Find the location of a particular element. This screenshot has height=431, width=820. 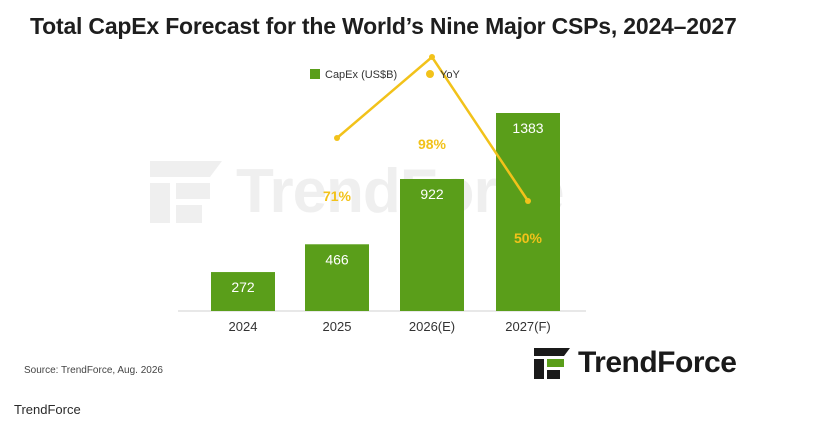

brand-logo: TrendForce is located at coordinates (635, 363).